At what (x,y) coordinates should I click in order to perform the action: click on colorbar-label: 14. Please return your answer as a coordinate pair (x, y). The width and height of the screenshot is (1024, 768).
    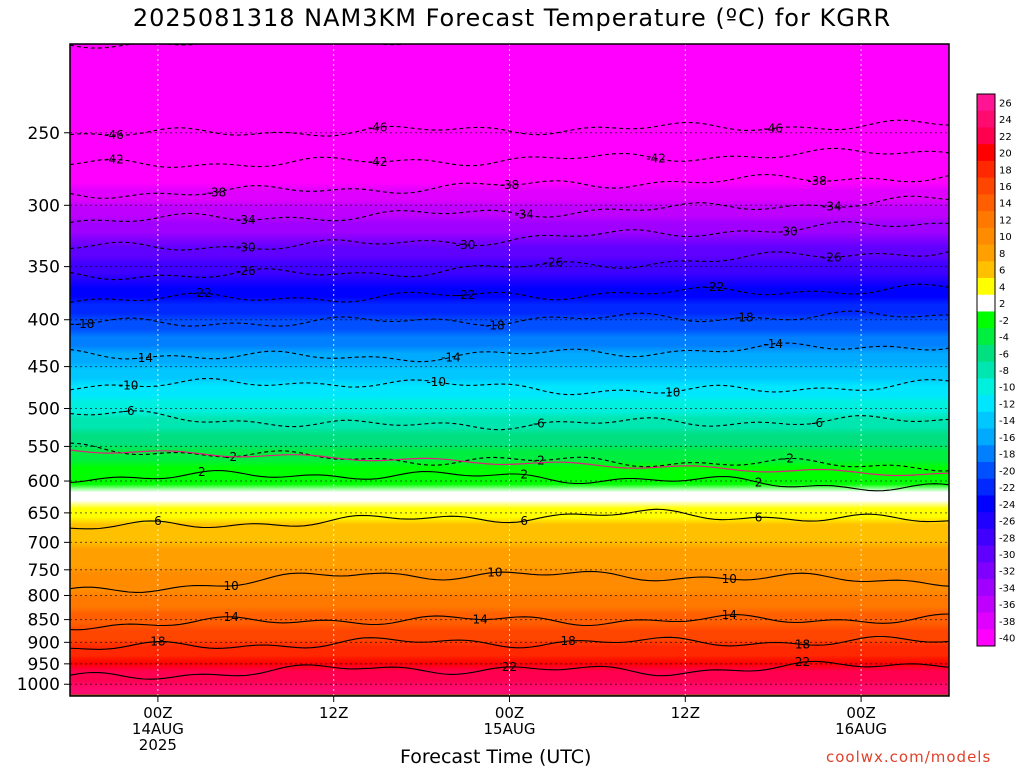
    Looking at the image, I should click on (1005, 204).